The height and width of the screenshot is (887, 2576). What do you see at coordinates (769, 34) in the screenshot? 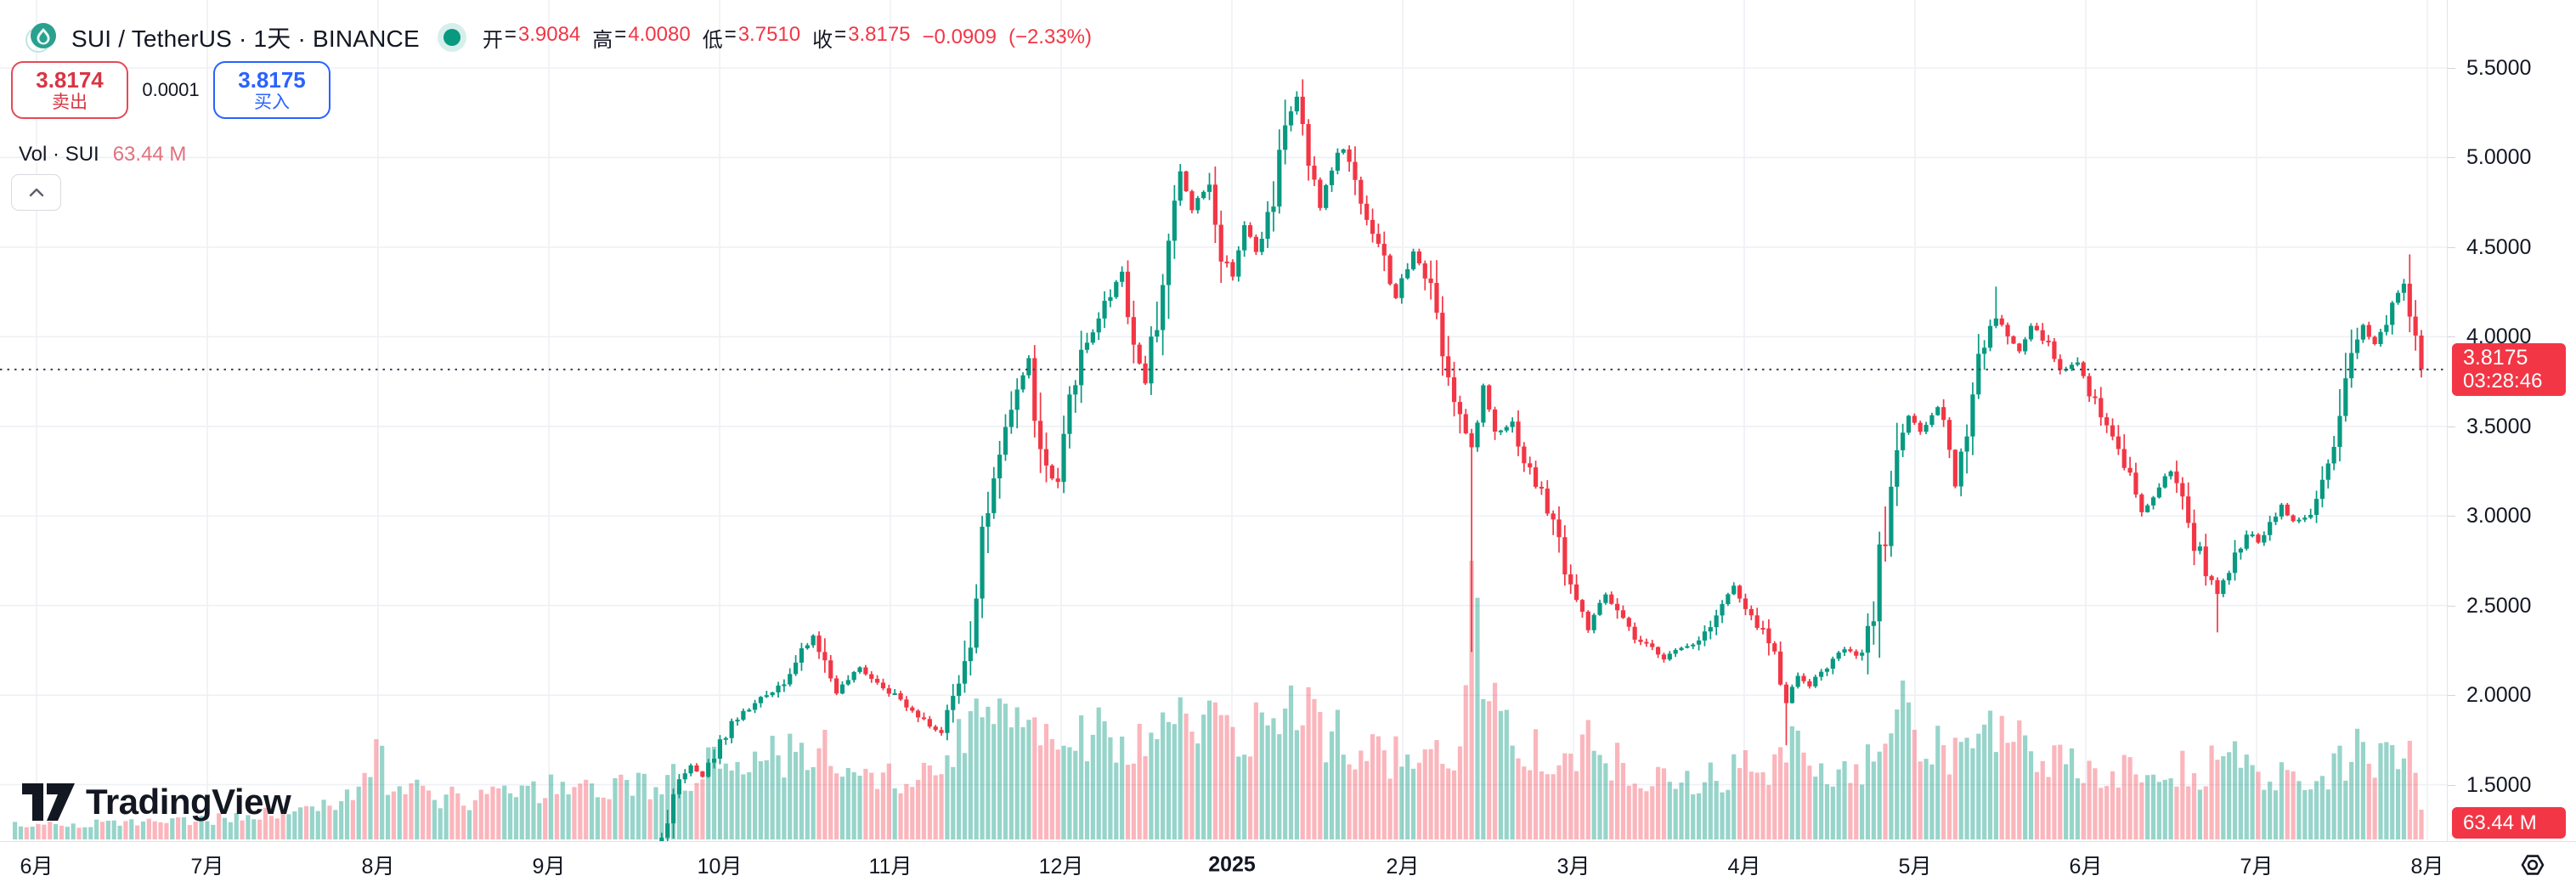
I see `low-value: 3.7510` at bounding box center [769, 34].